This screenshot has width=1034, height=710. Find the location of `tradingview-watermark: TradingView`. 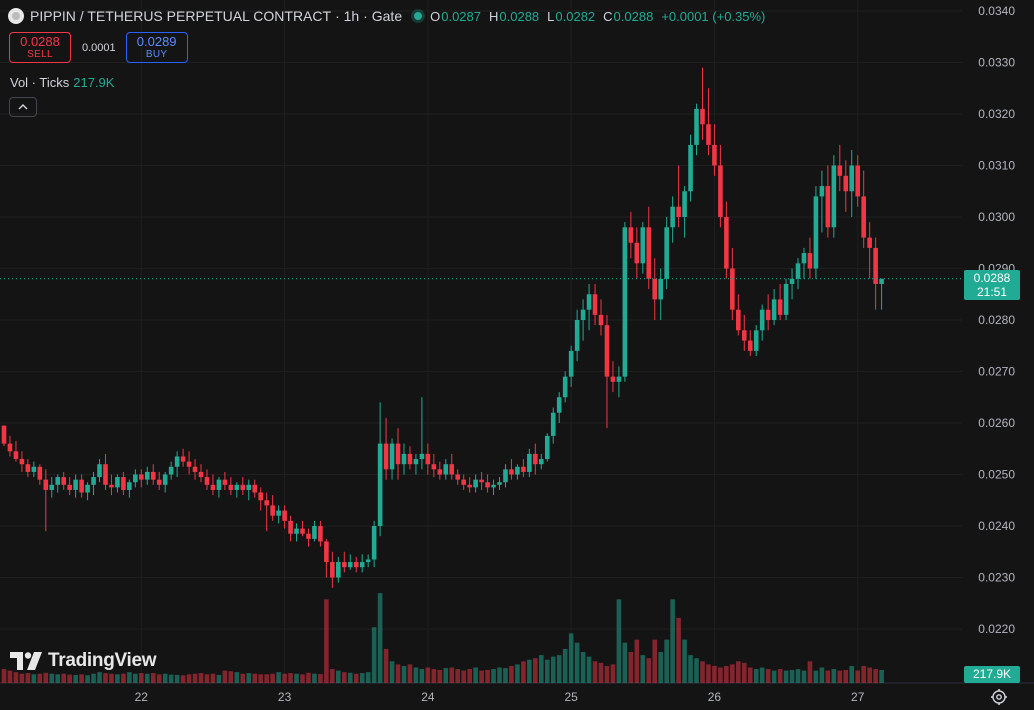

tradingview-watermark: TradingView is located at coordinates (83, 661).